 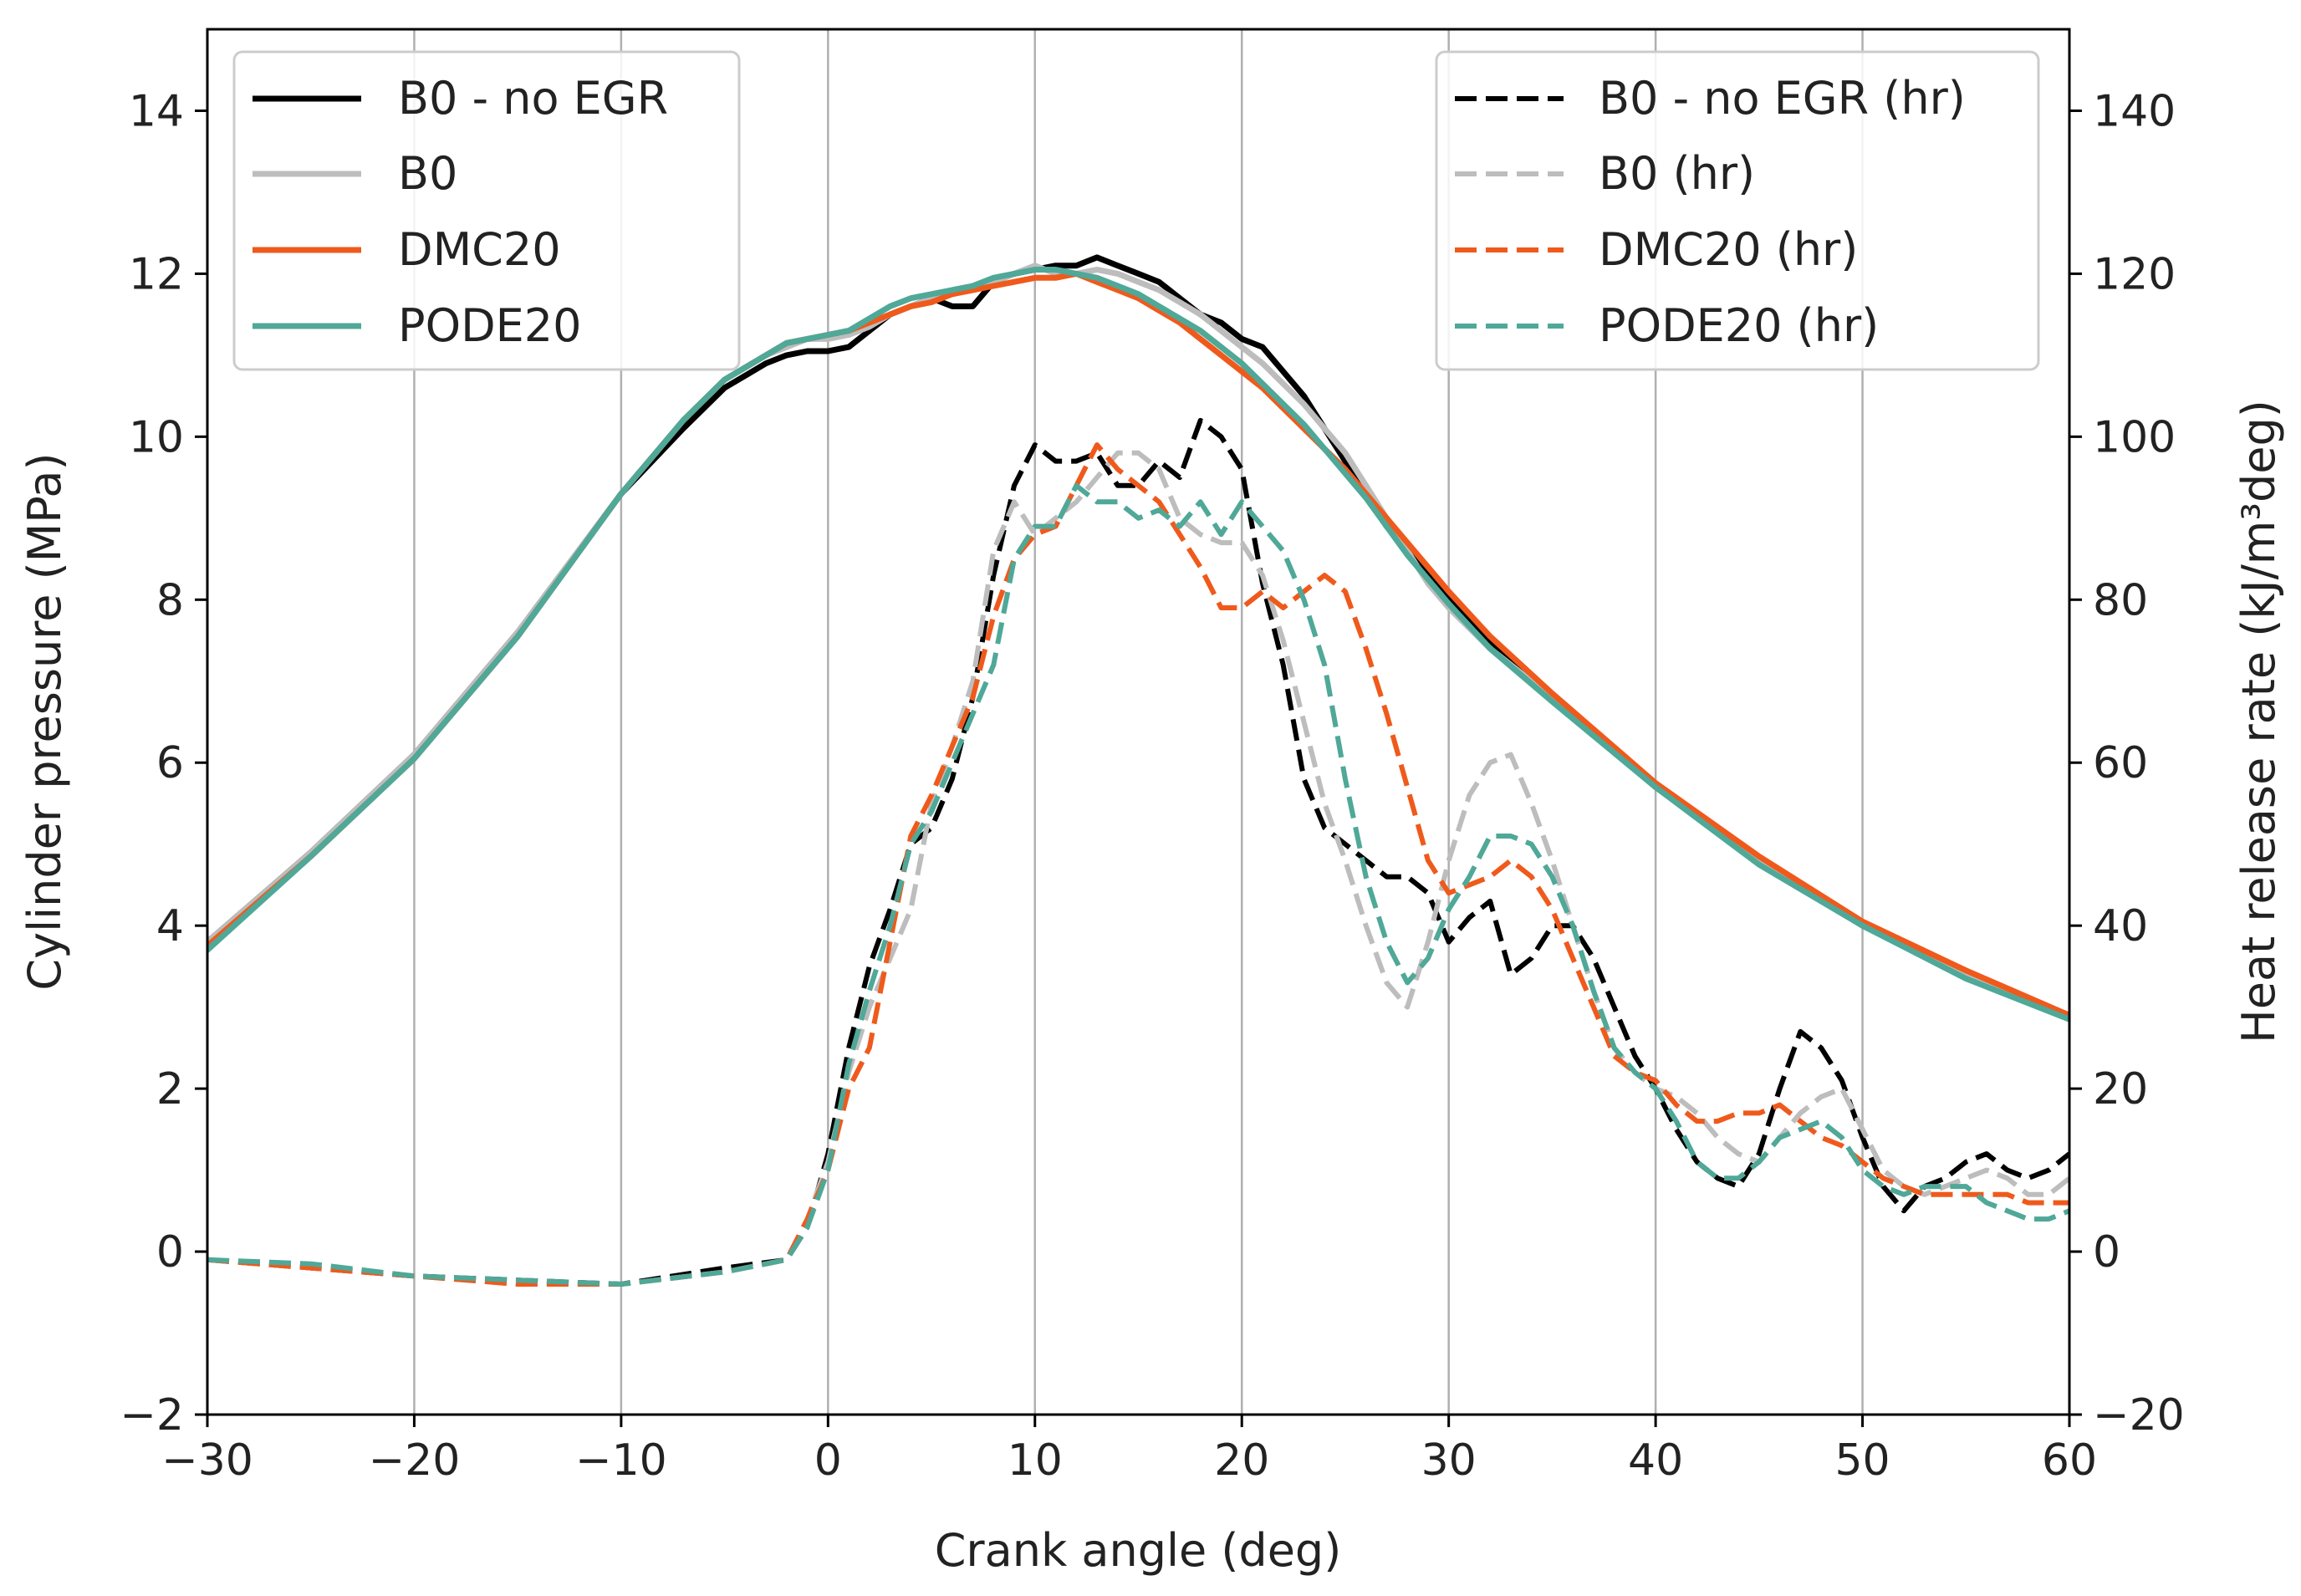 What do you see at coordinates (2258, 721) in the screenshot?
I see `right-y-axis-label: Heat release rate (kJ/m³deg)` at bounding box center [2258, 721].